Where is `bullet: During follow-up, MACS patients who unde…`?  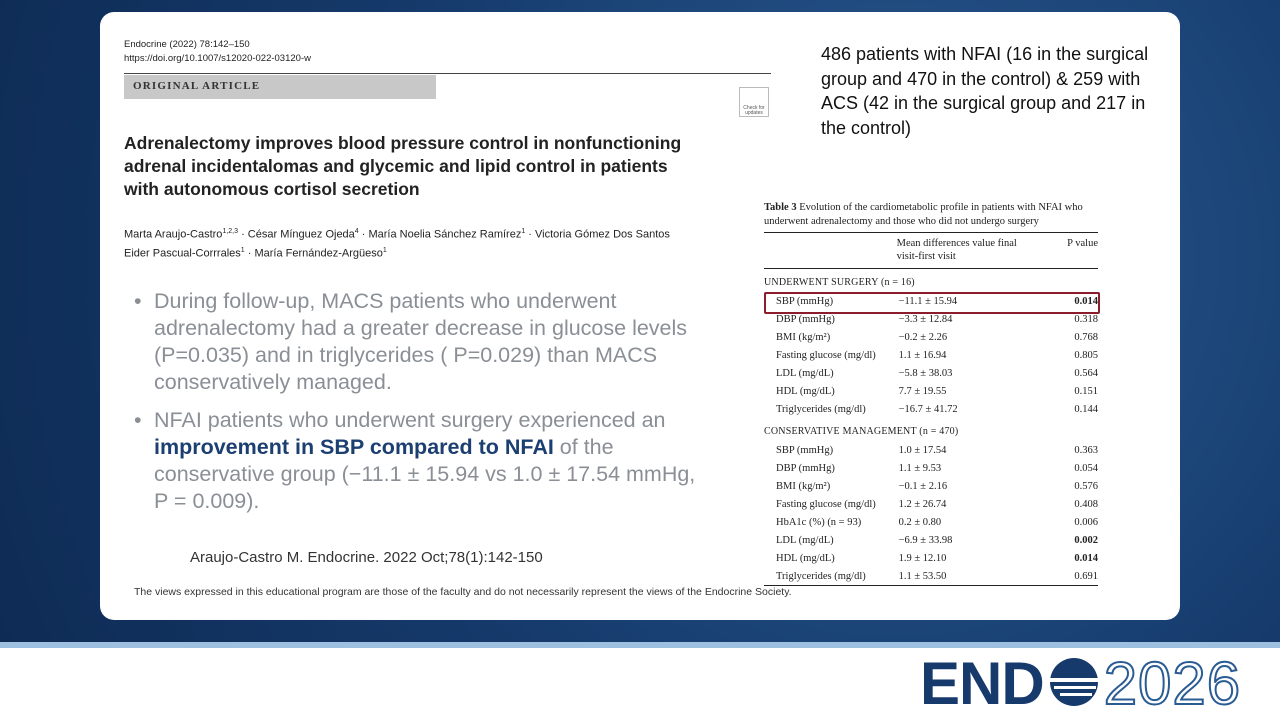 bullet: During follow-up, MACS patients who unde… is located at coordinates (424, 342).